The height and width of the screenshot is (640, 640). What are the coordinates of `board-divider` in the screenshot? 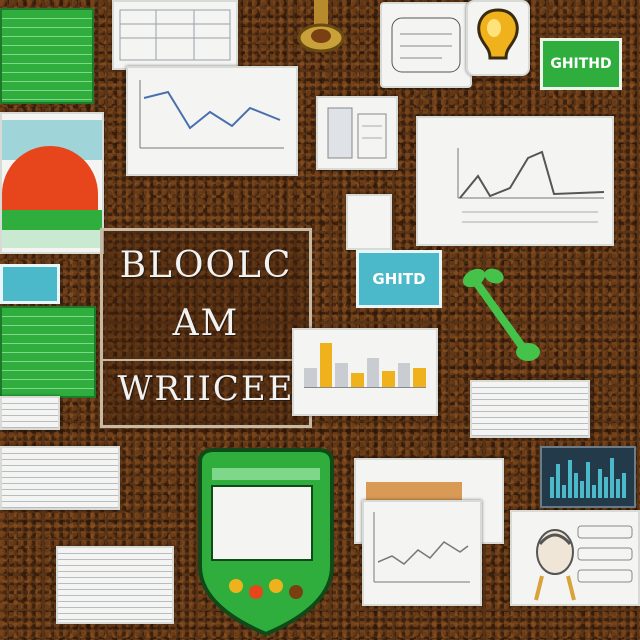 It's located at (206, 360).